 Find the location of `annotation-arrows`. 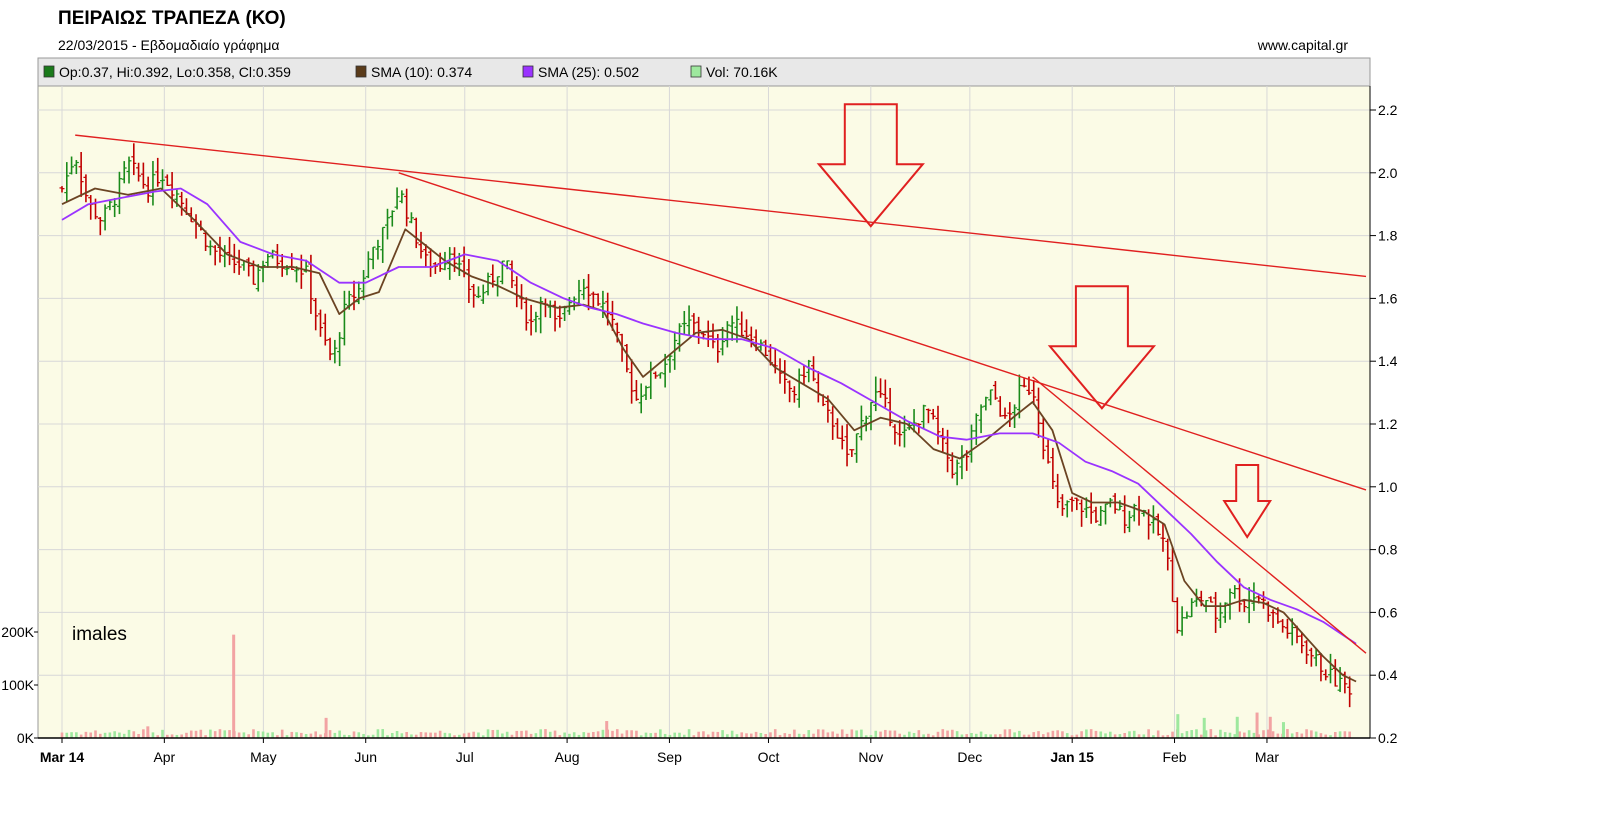

annotation-arrows is located at coordinates (1044, 321).